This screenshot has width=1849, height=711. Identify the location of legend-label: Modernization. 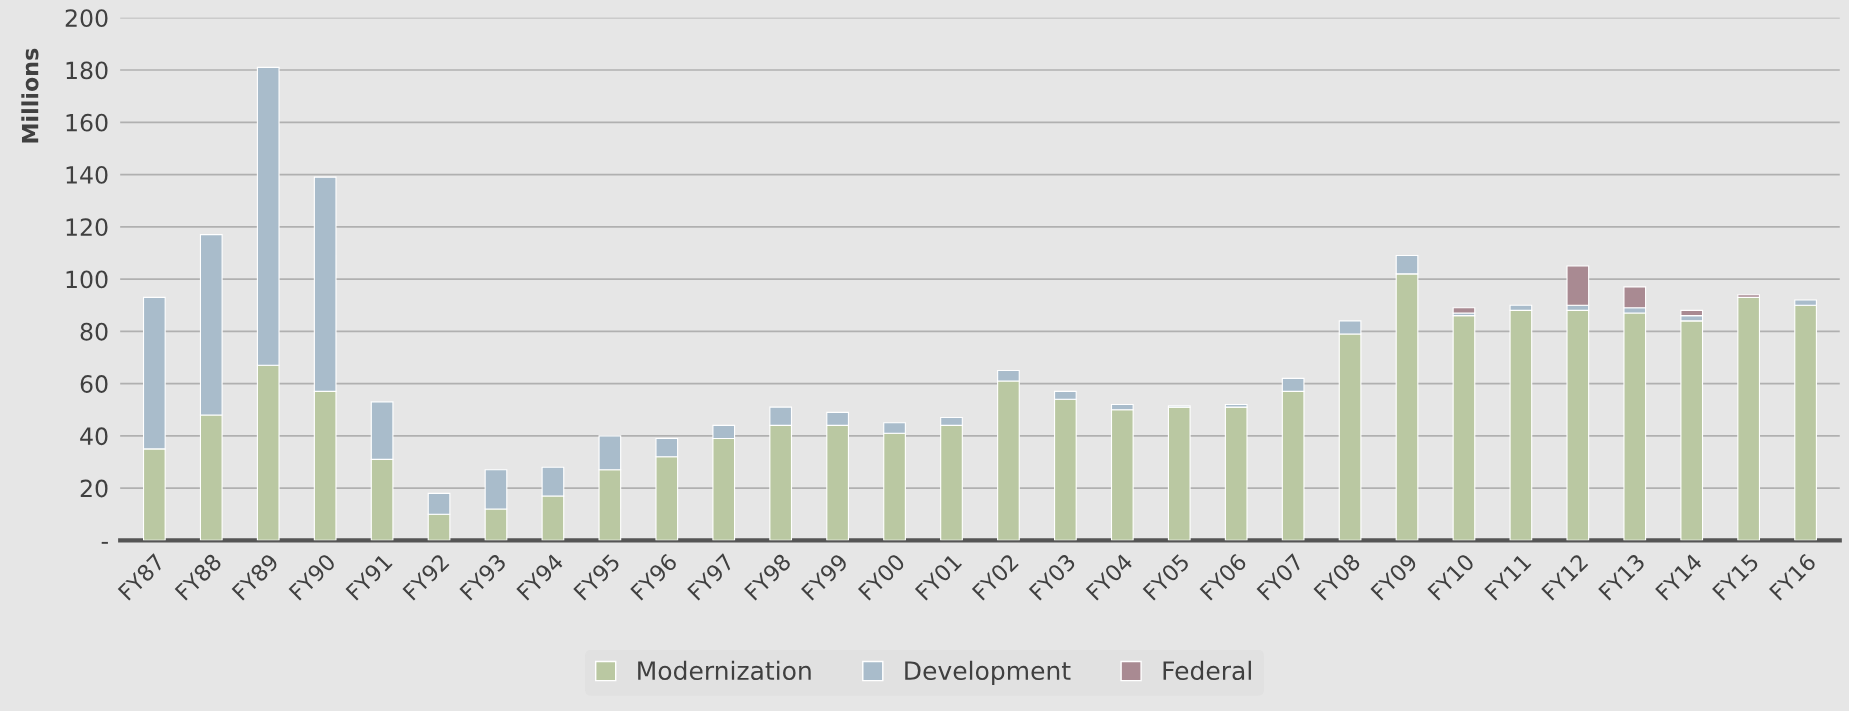
(724, 670).